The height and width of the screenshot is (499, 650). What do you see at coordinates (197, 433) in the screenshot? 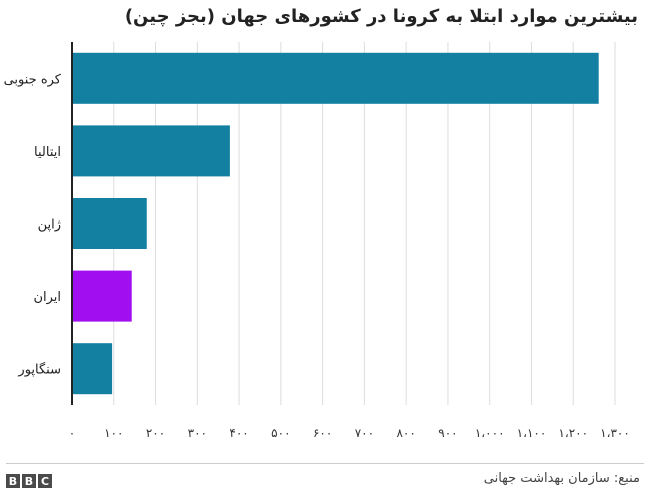
I see `x-tick-label-3: ۳۰۰` at bounding box center [197, 433].